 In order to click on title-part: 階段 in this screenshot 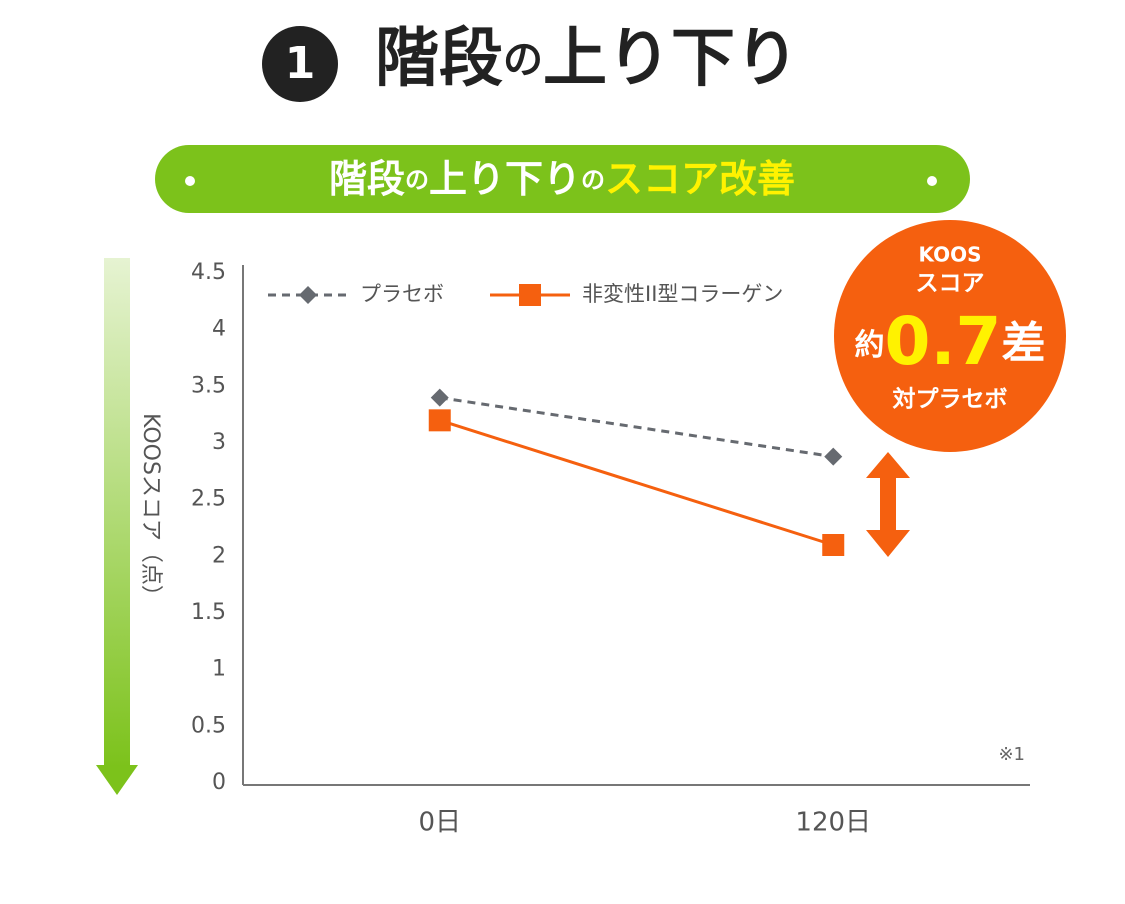, I will do `click(439, 59)`.